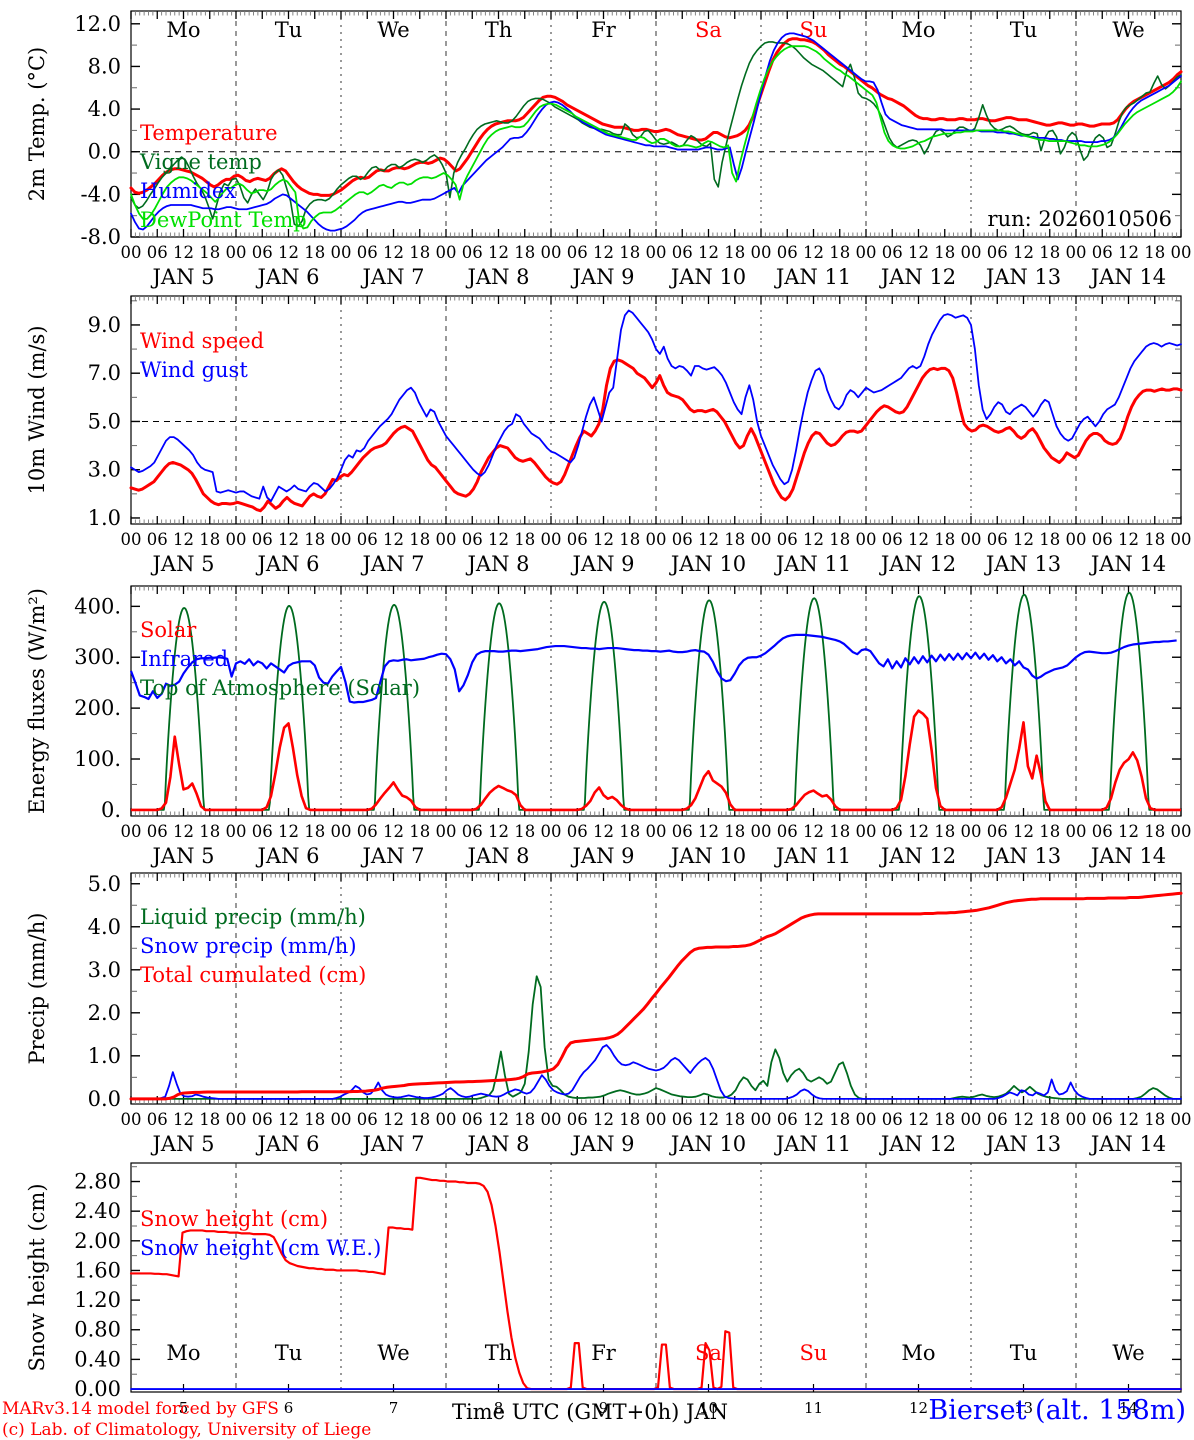 This screenshot has width=1194, height=1440. I want to click on x-daynumber-label: 12, so click(918, 1408).